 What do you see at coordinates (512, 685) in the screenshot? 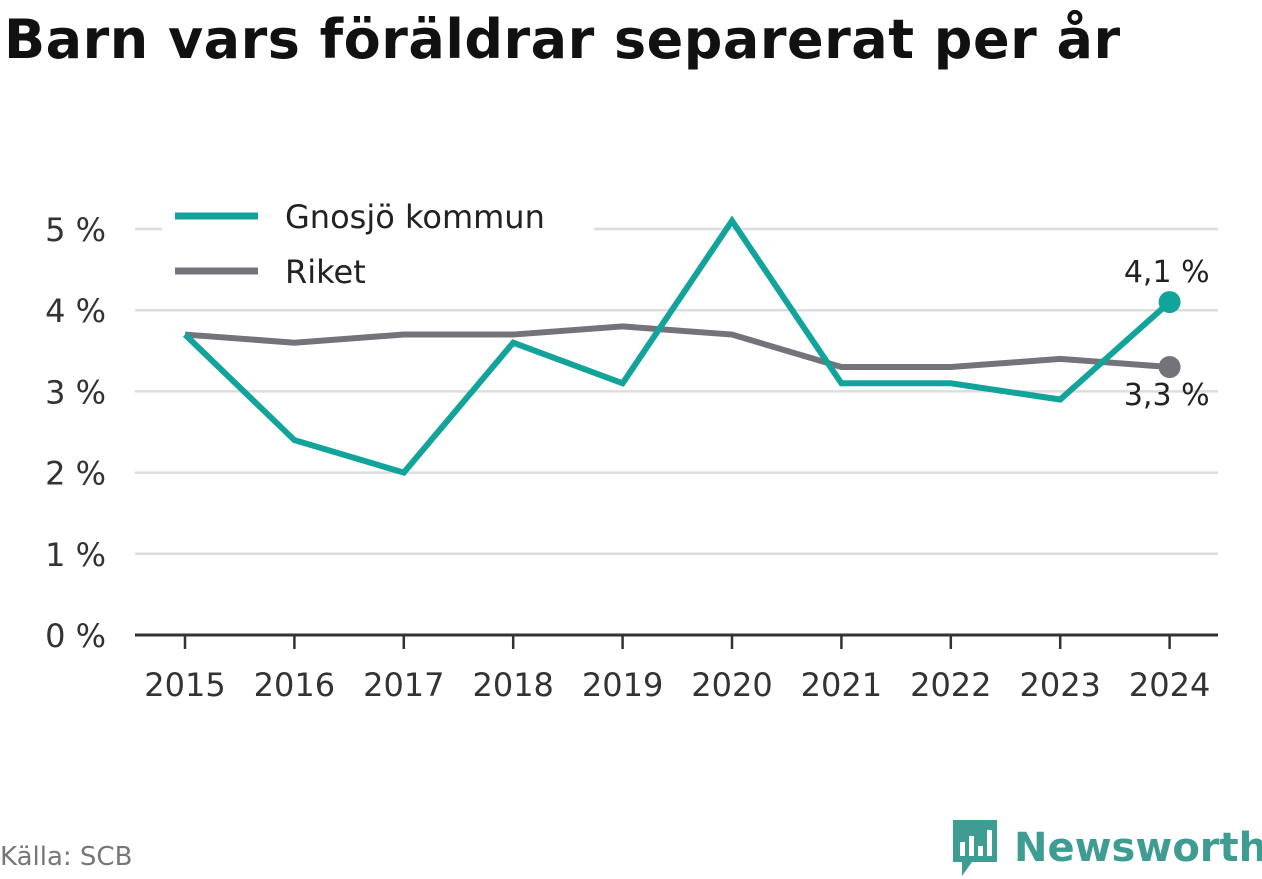
I see `x-tick-label: 2018` at bounding box center [512, 685].